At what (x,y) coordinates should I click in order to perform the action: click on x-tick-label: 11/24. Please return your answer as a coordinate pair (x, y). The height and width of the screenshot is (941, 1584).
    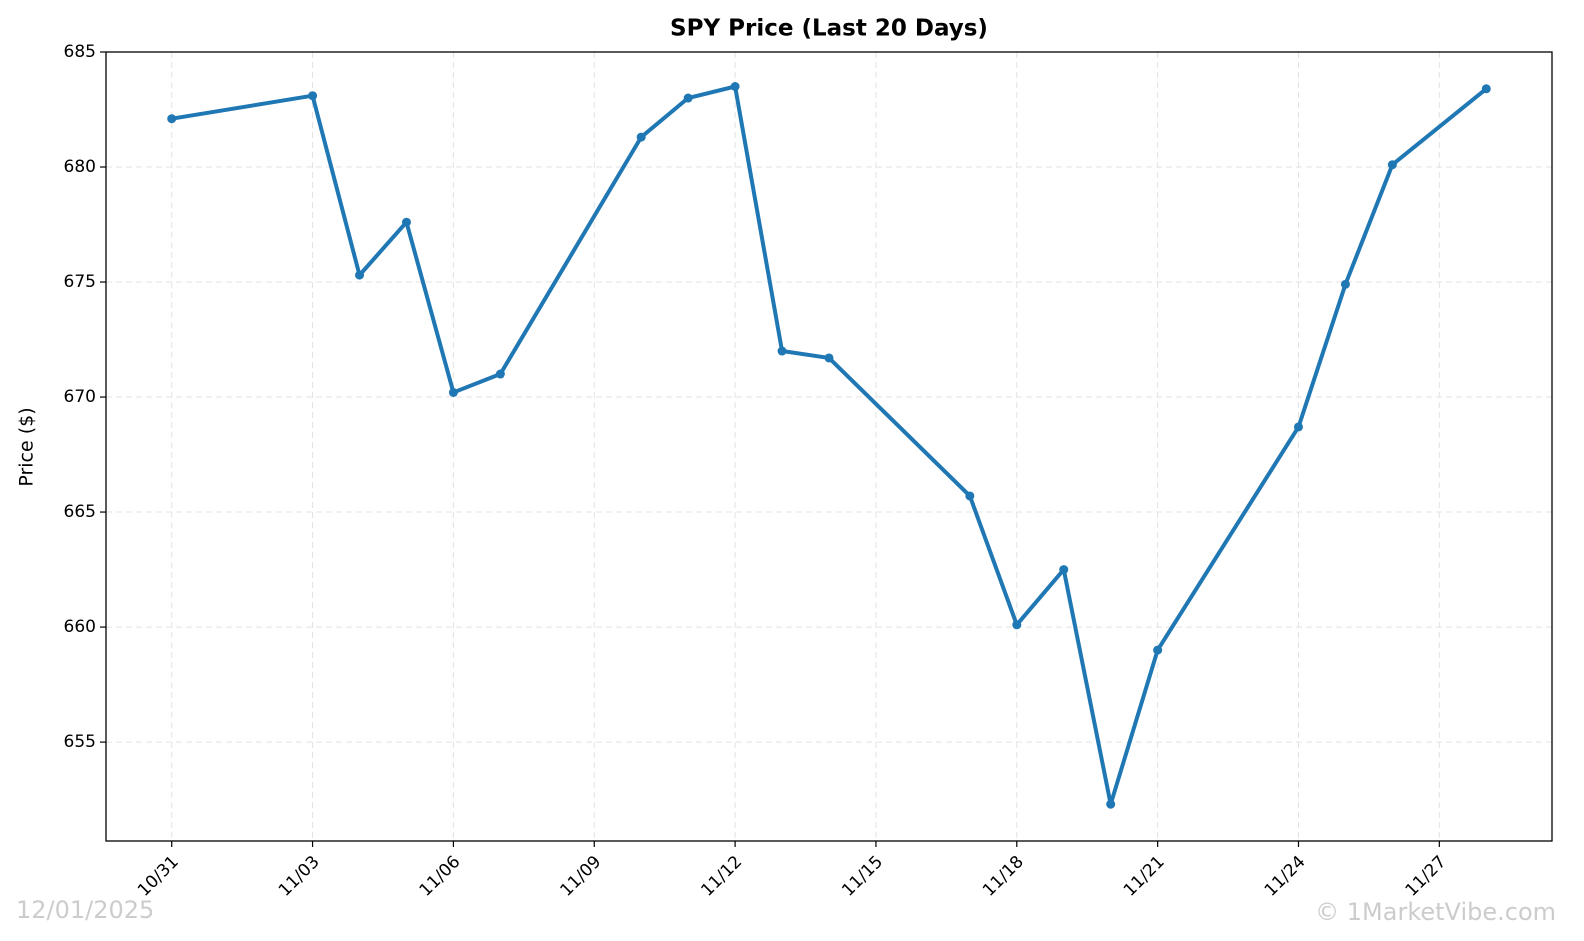
    Looking at the image, I should click on (1285, 876).